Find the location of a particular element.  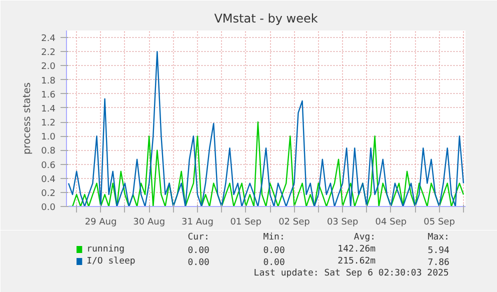

text: Last update: Sat Sep 6 02:30:03 2025 is located at coordinates (351, 273).